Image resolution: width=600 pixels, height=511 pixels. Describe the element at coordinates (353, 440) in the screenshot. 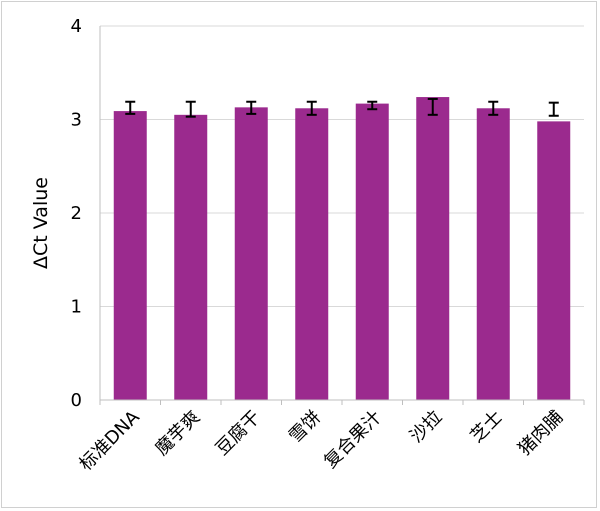

I see `x-tick-label: 复合果汁` at that location.